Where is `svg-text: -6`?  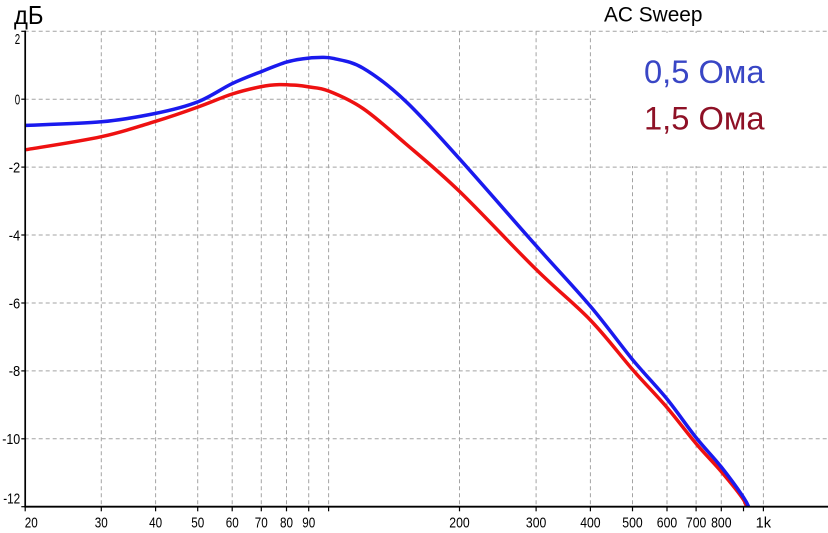 svg-text: -6 is located at coordinates (15, 303).